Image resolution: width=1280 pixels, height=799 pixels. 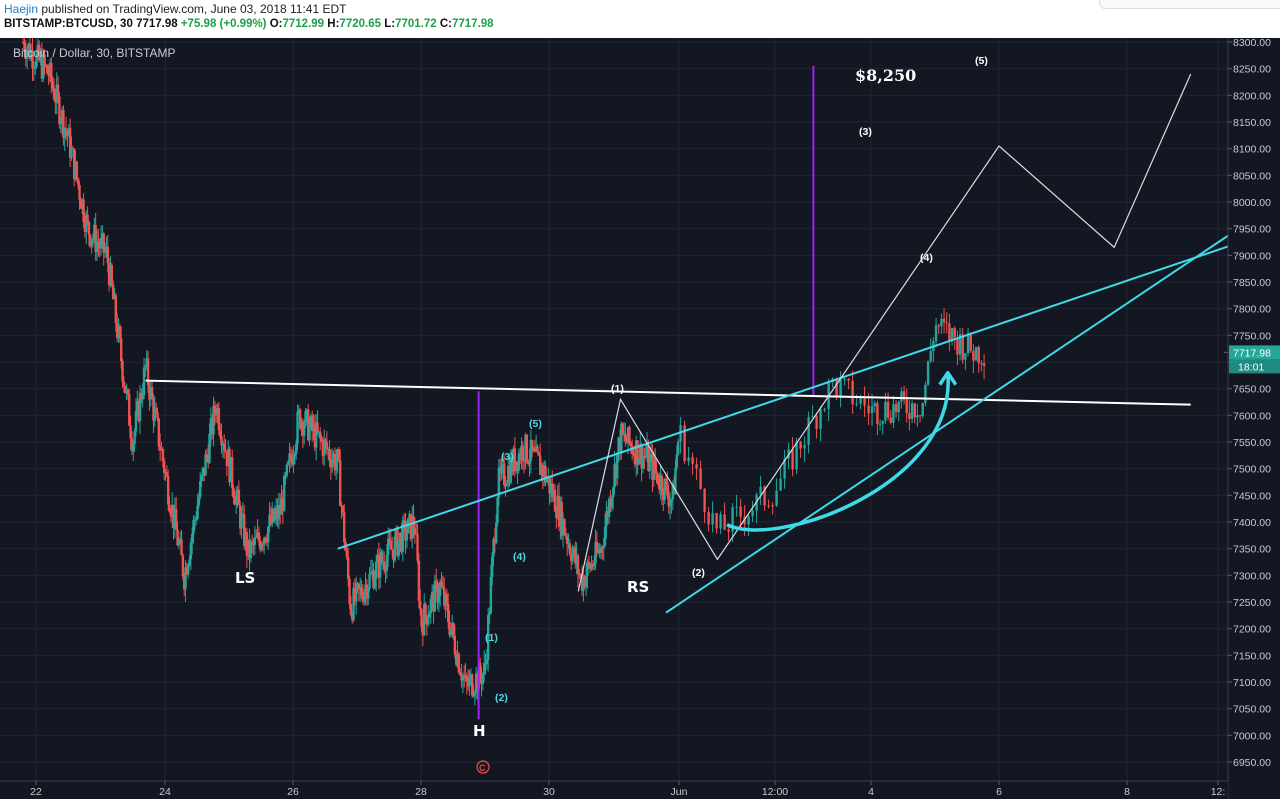 What do you see at coordinates (223, 24) in the screenshot?
I see `price-change: +75.98 (+0.99%)` at bounding box center [223, 24].